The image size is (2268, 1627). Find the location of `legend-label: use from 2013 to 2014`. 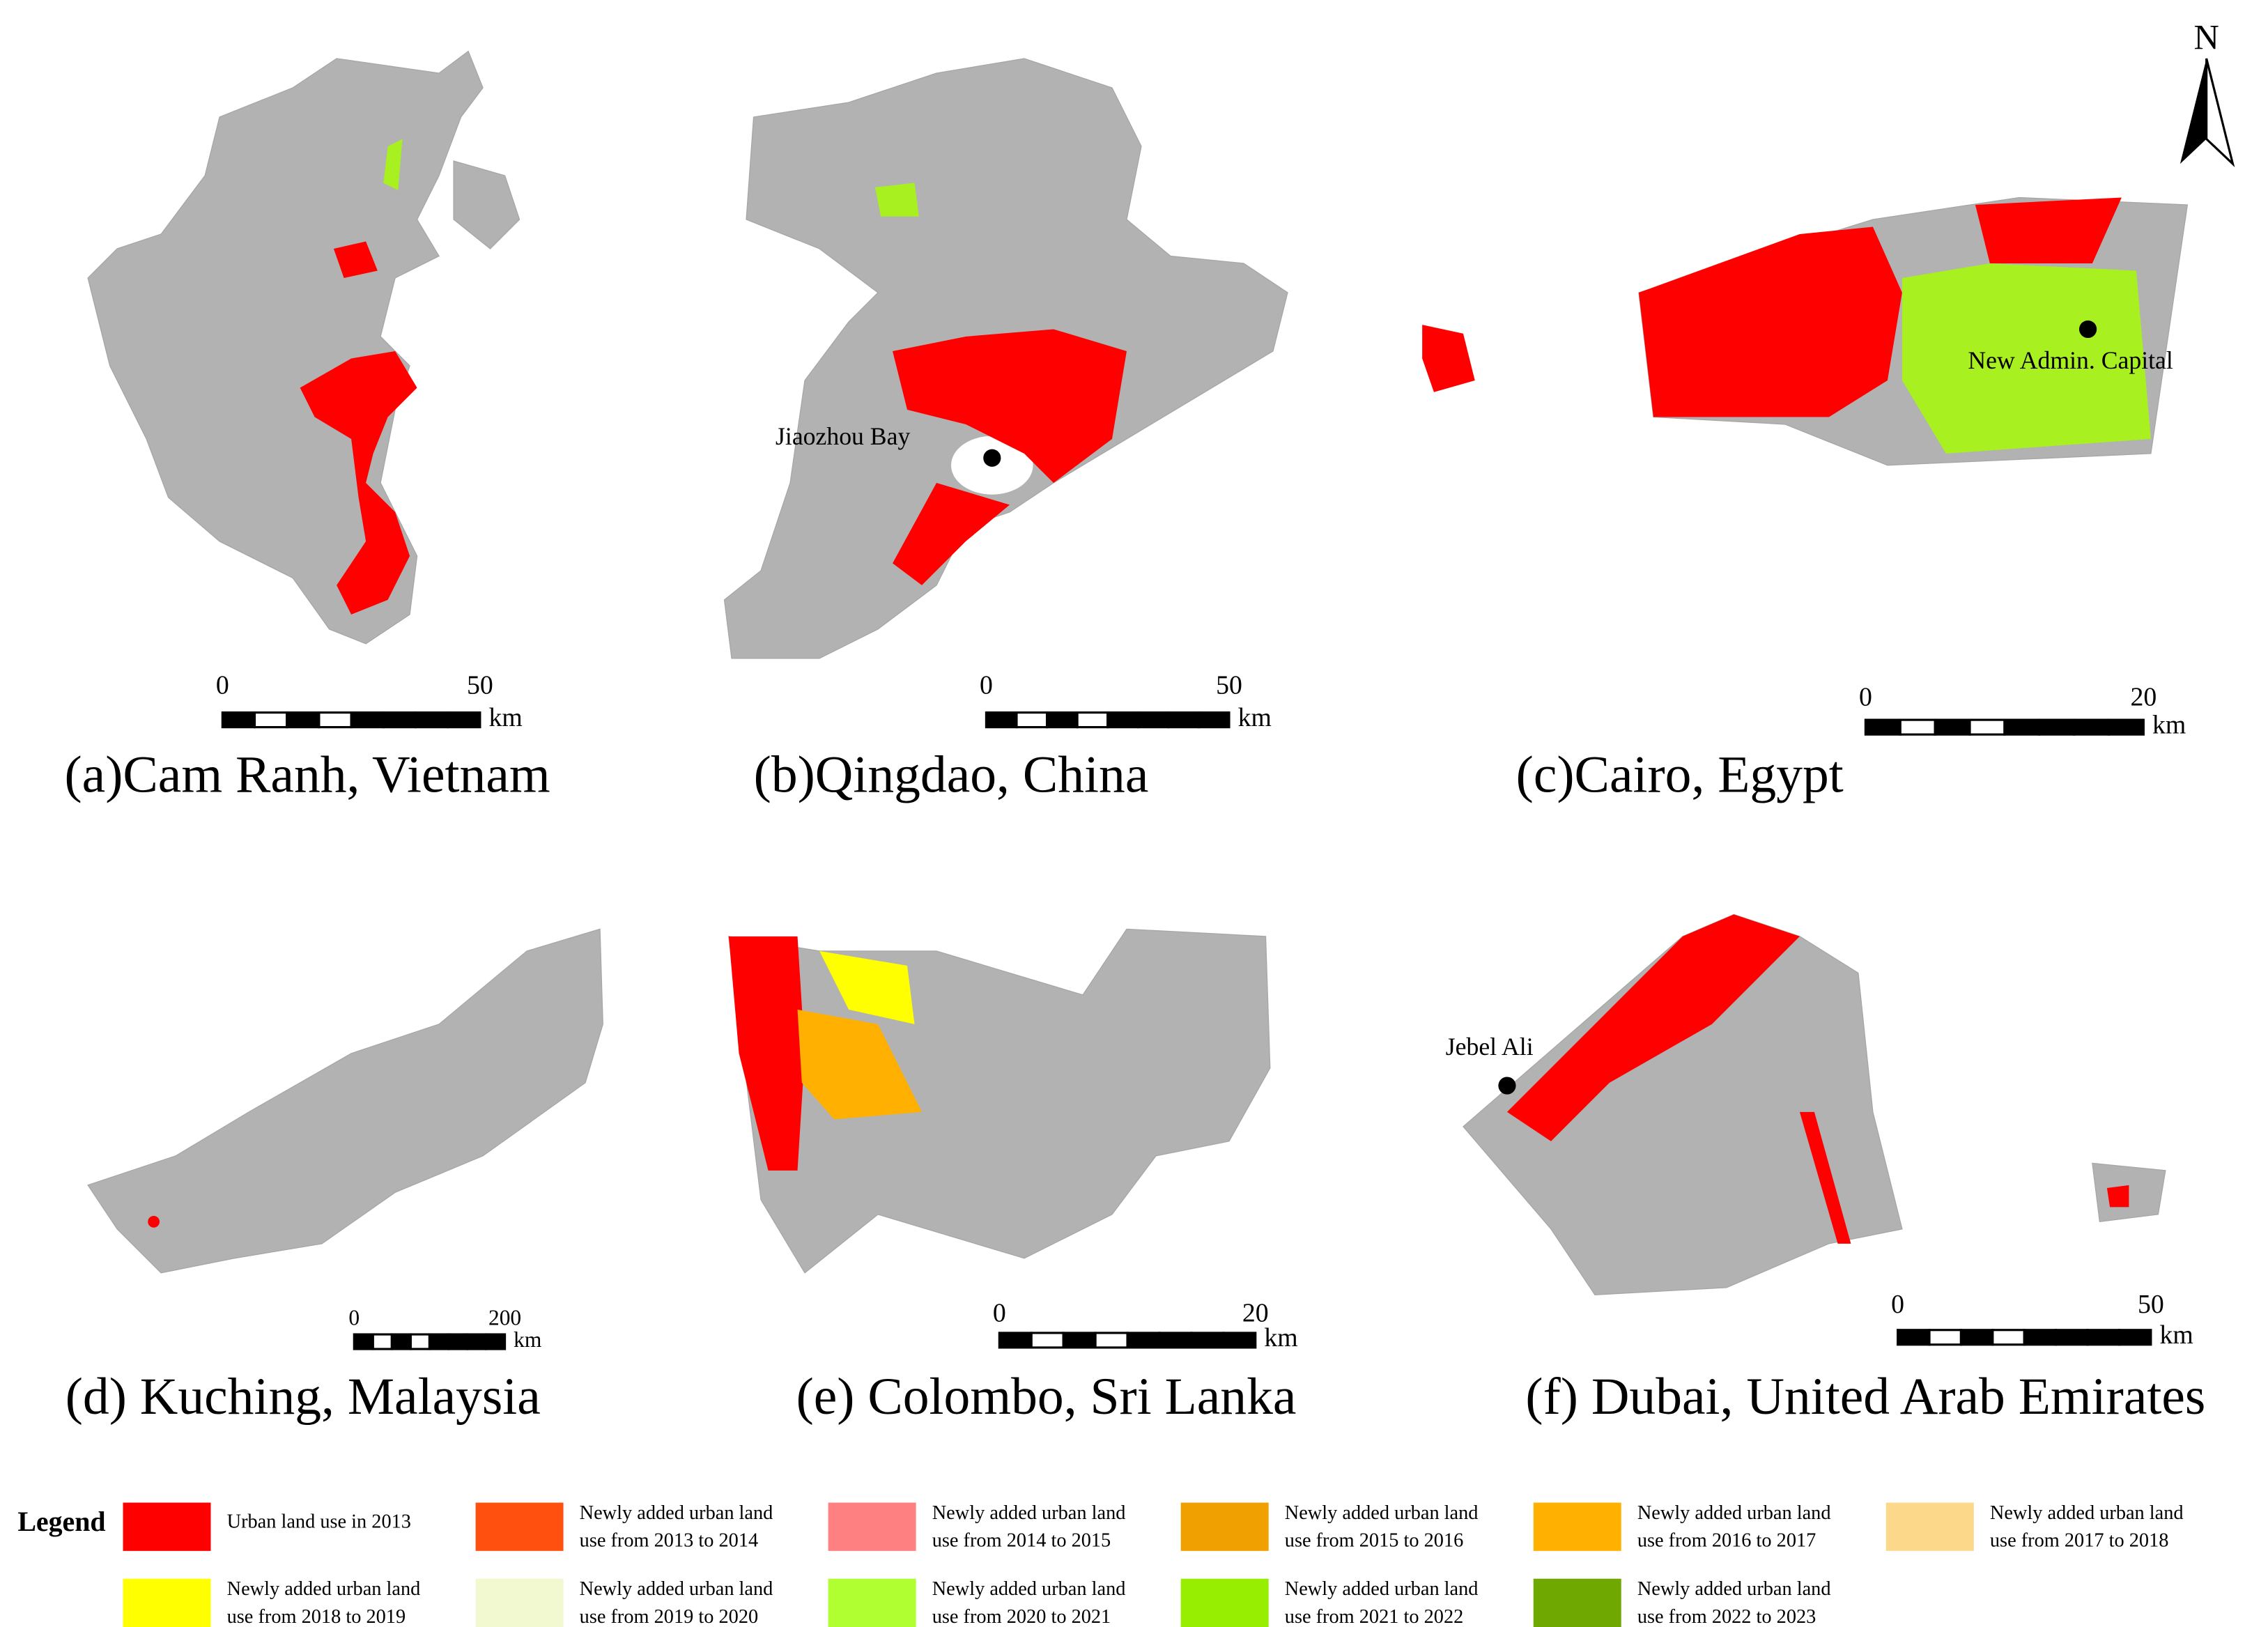

legend-label: use from 2013 to 2014 is located at coordinates (669, 1541).